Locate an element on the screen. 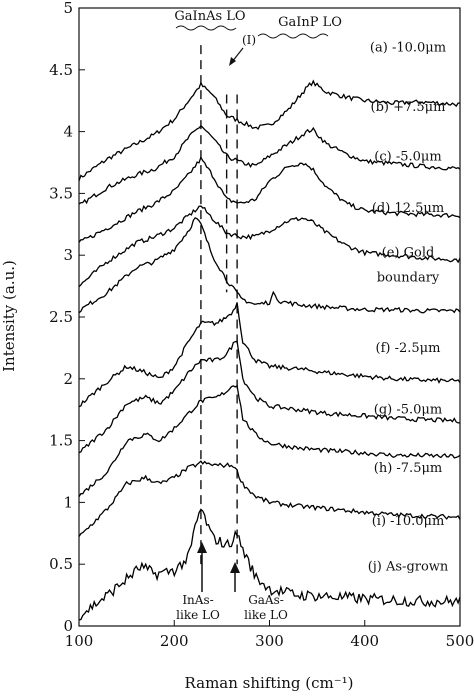 The image size is (474, 696). x-tick-label: 200 is located at coordinates (174, 641).